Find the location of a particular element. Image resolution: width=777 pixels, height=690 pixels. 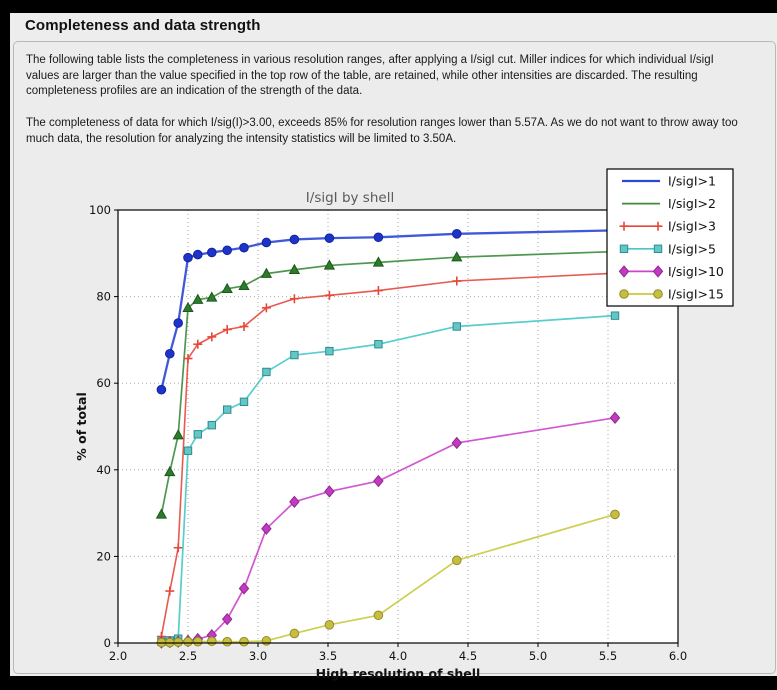

legend-entry-I/sigI>5: I/sigI>5 is located at coordinates (667, 248).